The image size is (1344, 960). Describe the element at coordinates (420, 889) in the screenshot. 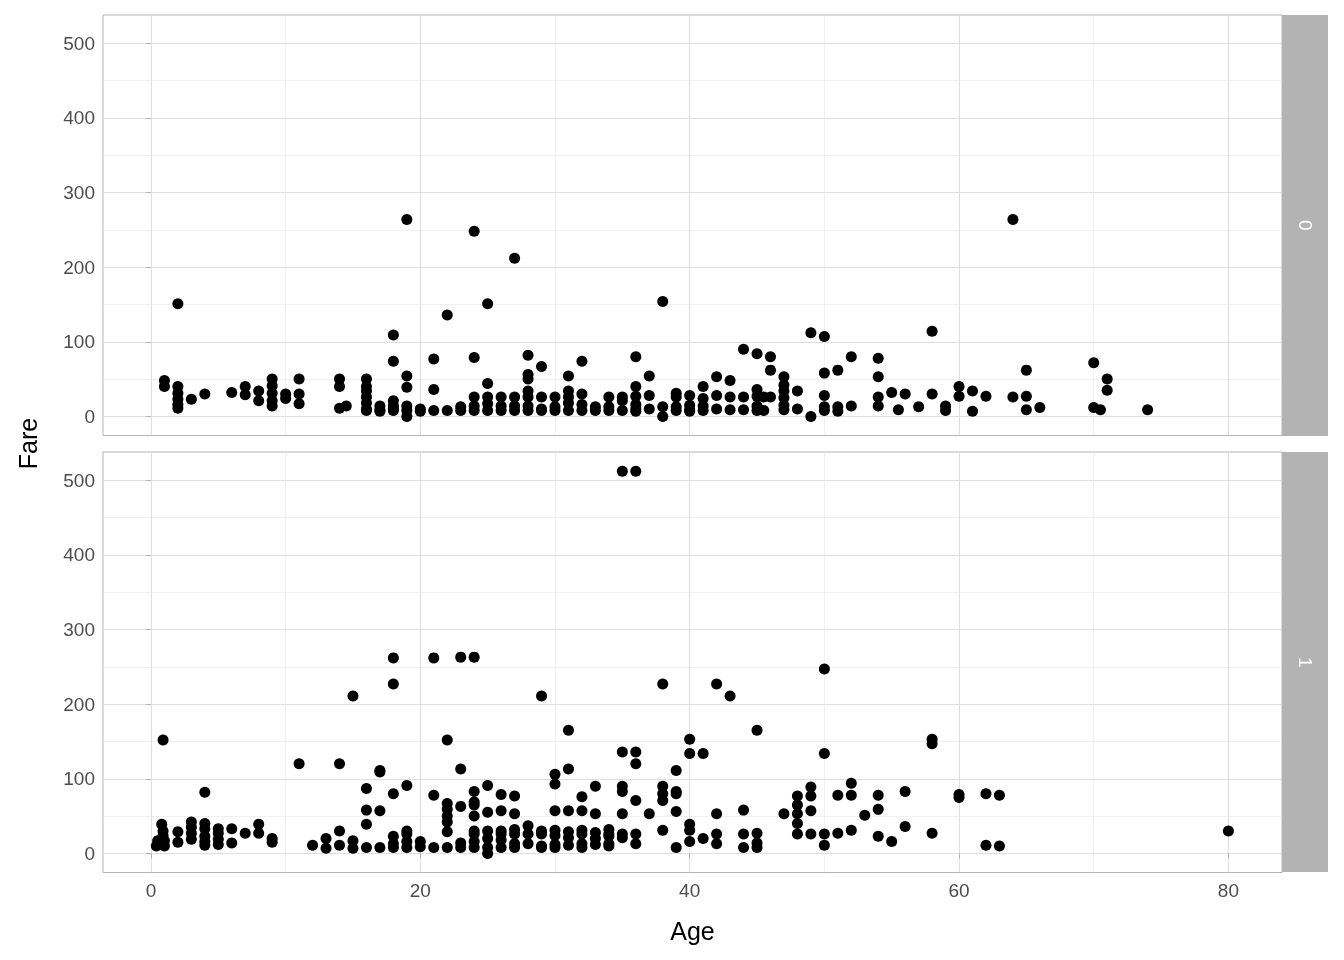

I see `x-tick-label: 20` at that location.